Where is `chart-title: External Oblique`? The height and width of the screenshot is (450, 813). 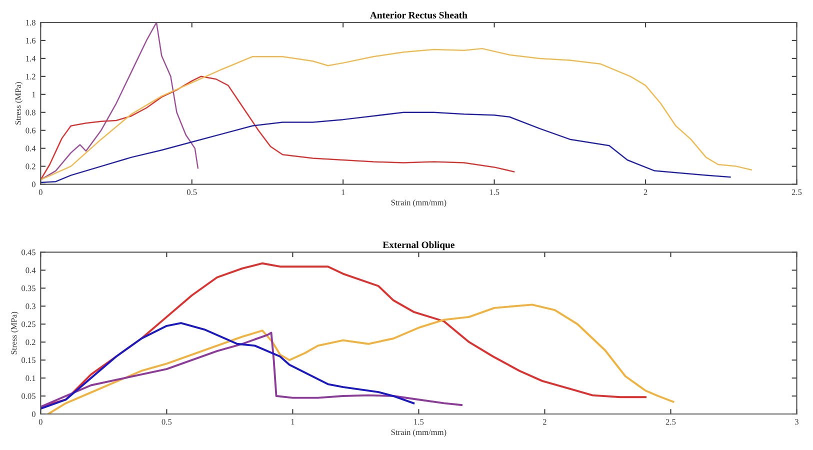
chart-title: External Oblique is located at coordinates (418, 245).